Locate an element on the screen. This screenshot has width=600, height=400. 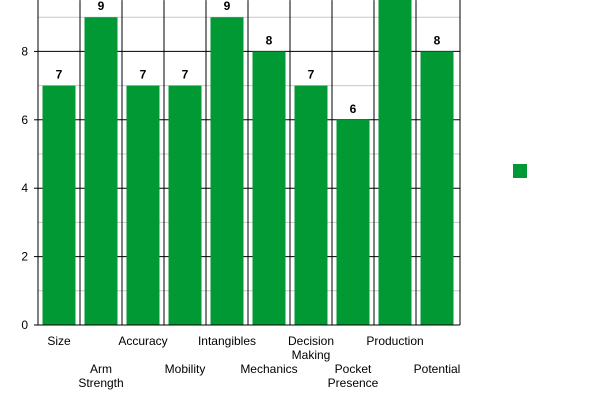
y-tick-label: 0 is located at coordinates (24, 325).